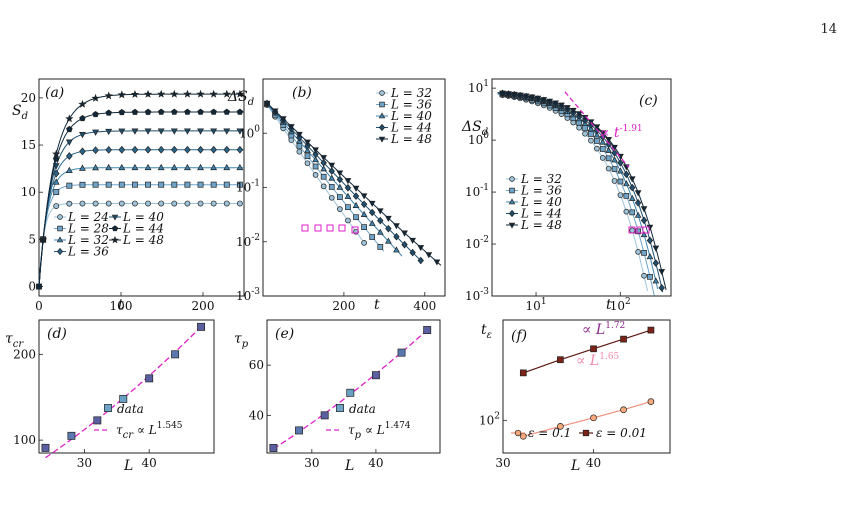 The image size is (865, 527). Describe the element at coordinates (648, 101) in the screenshot. I see `c-panel-label: (c)` at that location.